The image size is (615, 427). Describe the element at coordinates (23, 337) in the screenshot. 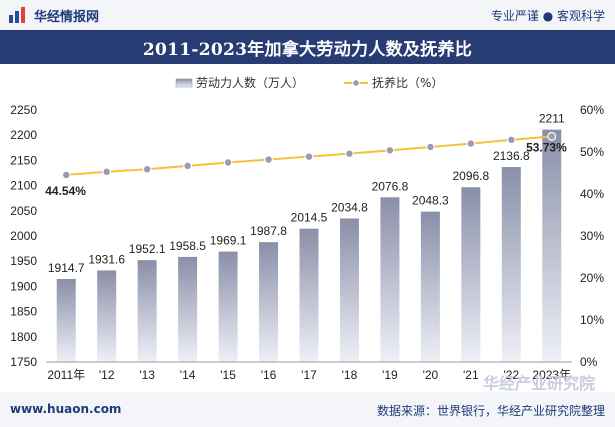

I see `left-axis-tick: 1800` at that location.